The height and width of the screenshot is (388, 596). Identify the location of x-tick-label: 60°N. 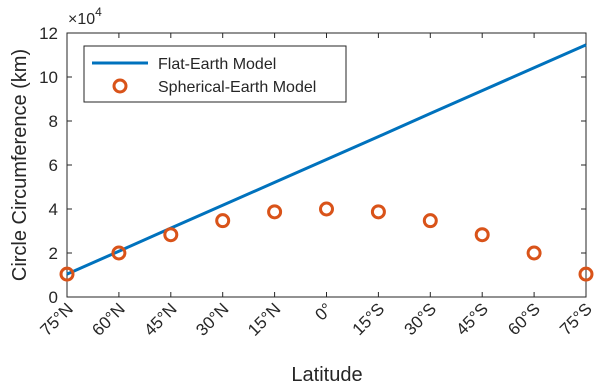
(108, 319).